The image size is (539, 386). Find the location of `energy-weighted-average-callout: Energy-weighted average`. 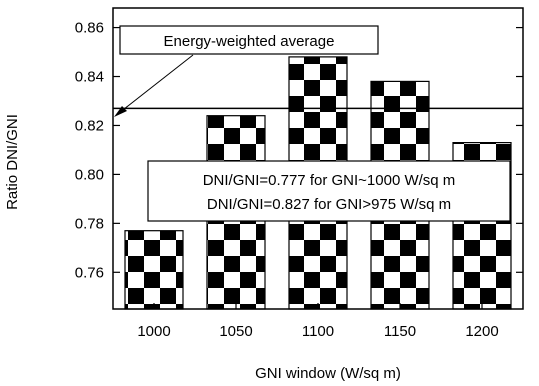

energy-weighted-average-callout: Energy-weighted average is located at coordinates (246, 71).